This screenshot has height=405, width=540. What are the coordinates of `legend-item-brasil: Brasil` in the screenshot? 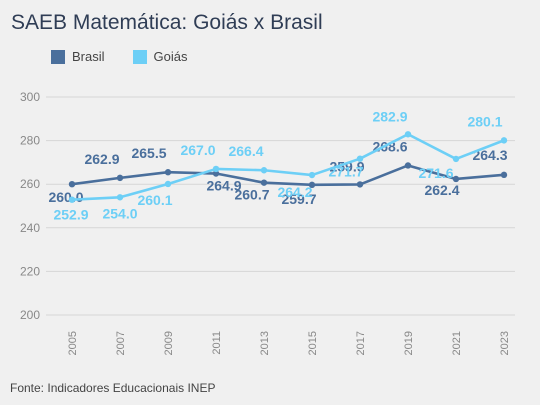 It's located at (78, 56).